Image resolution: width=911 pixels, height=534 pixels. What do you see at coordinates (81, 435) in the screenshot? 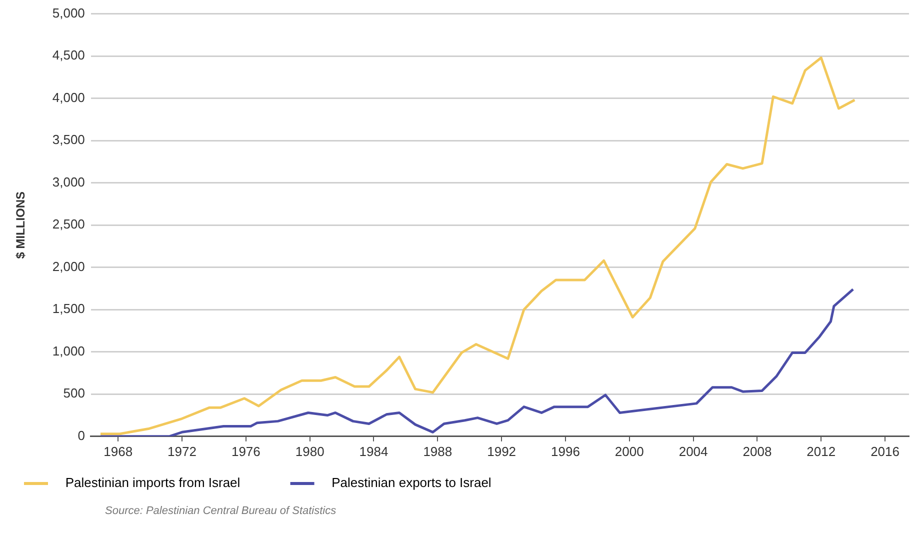
I see `y-tick-label: 0` at bounding box center [81, 435].